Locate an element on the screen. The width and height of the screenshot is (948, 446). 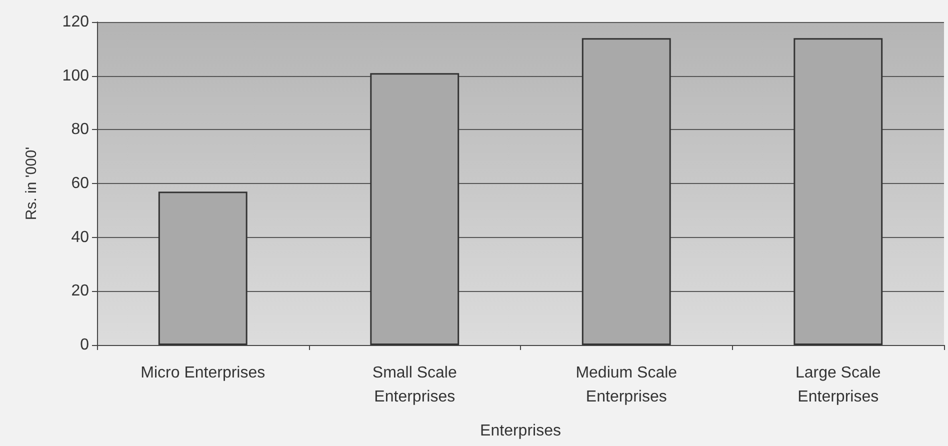
y-tick-label: 60 is located at coordinates (80, 183).